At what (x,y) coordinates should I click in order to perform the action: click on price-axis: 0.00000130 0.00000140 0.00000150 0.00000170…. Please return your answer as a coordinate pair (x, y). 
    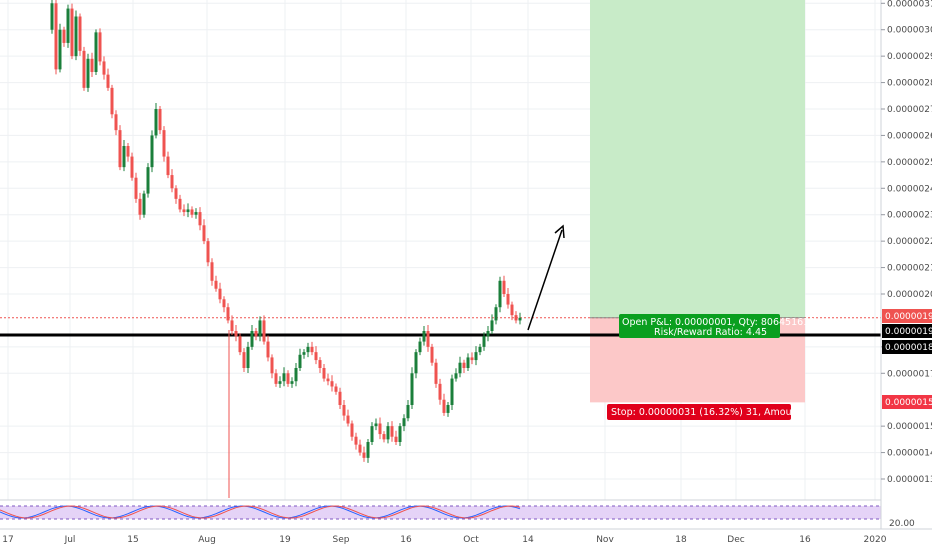
    Looking at the image, I should click on (906, 264).